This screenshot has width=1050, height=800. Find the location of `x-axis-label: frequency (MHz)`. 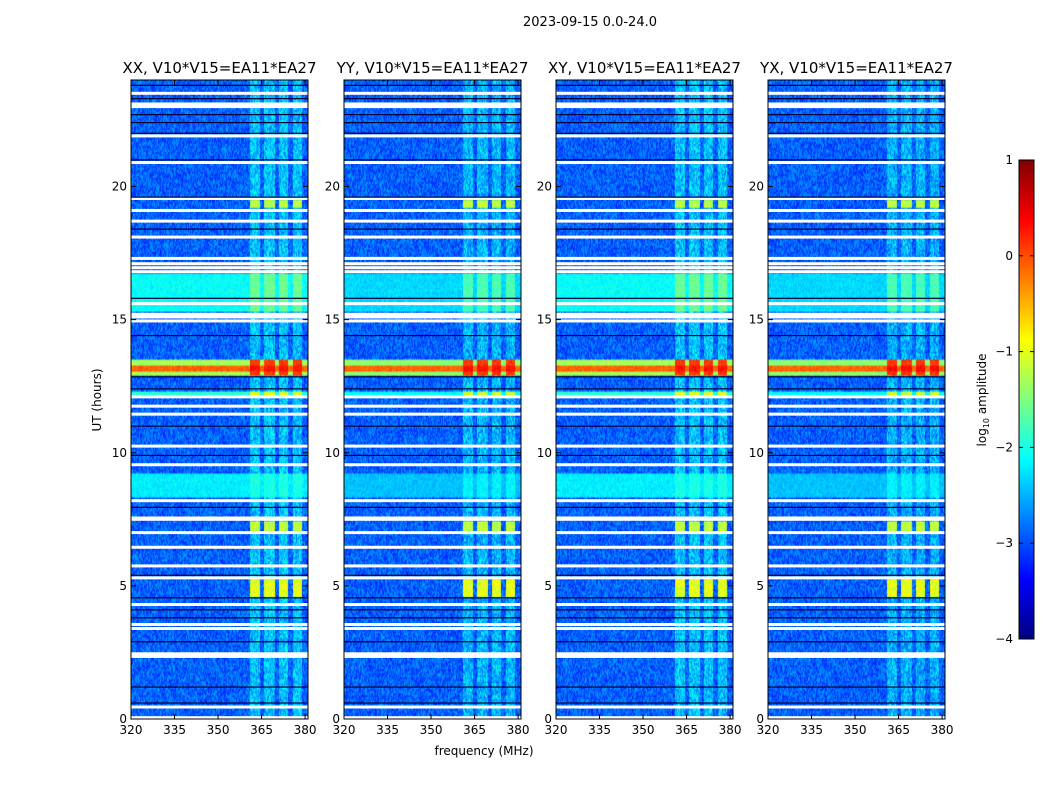

x-axis-label: frequency (MHz) is located at coordinates (483, 751).